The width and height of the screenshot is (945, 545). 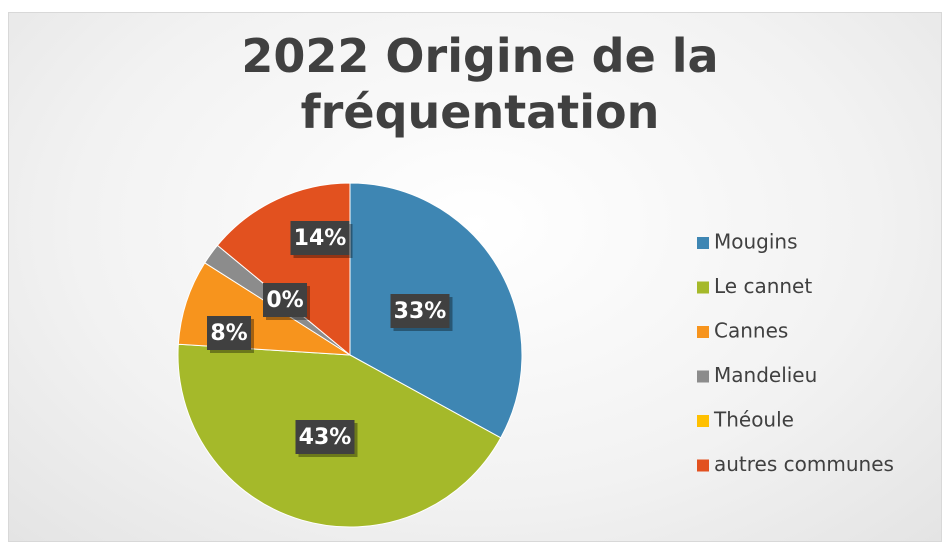 I want to click on chart-title: 2022 Origine de la fréquentation, so click(x=480, y=84).